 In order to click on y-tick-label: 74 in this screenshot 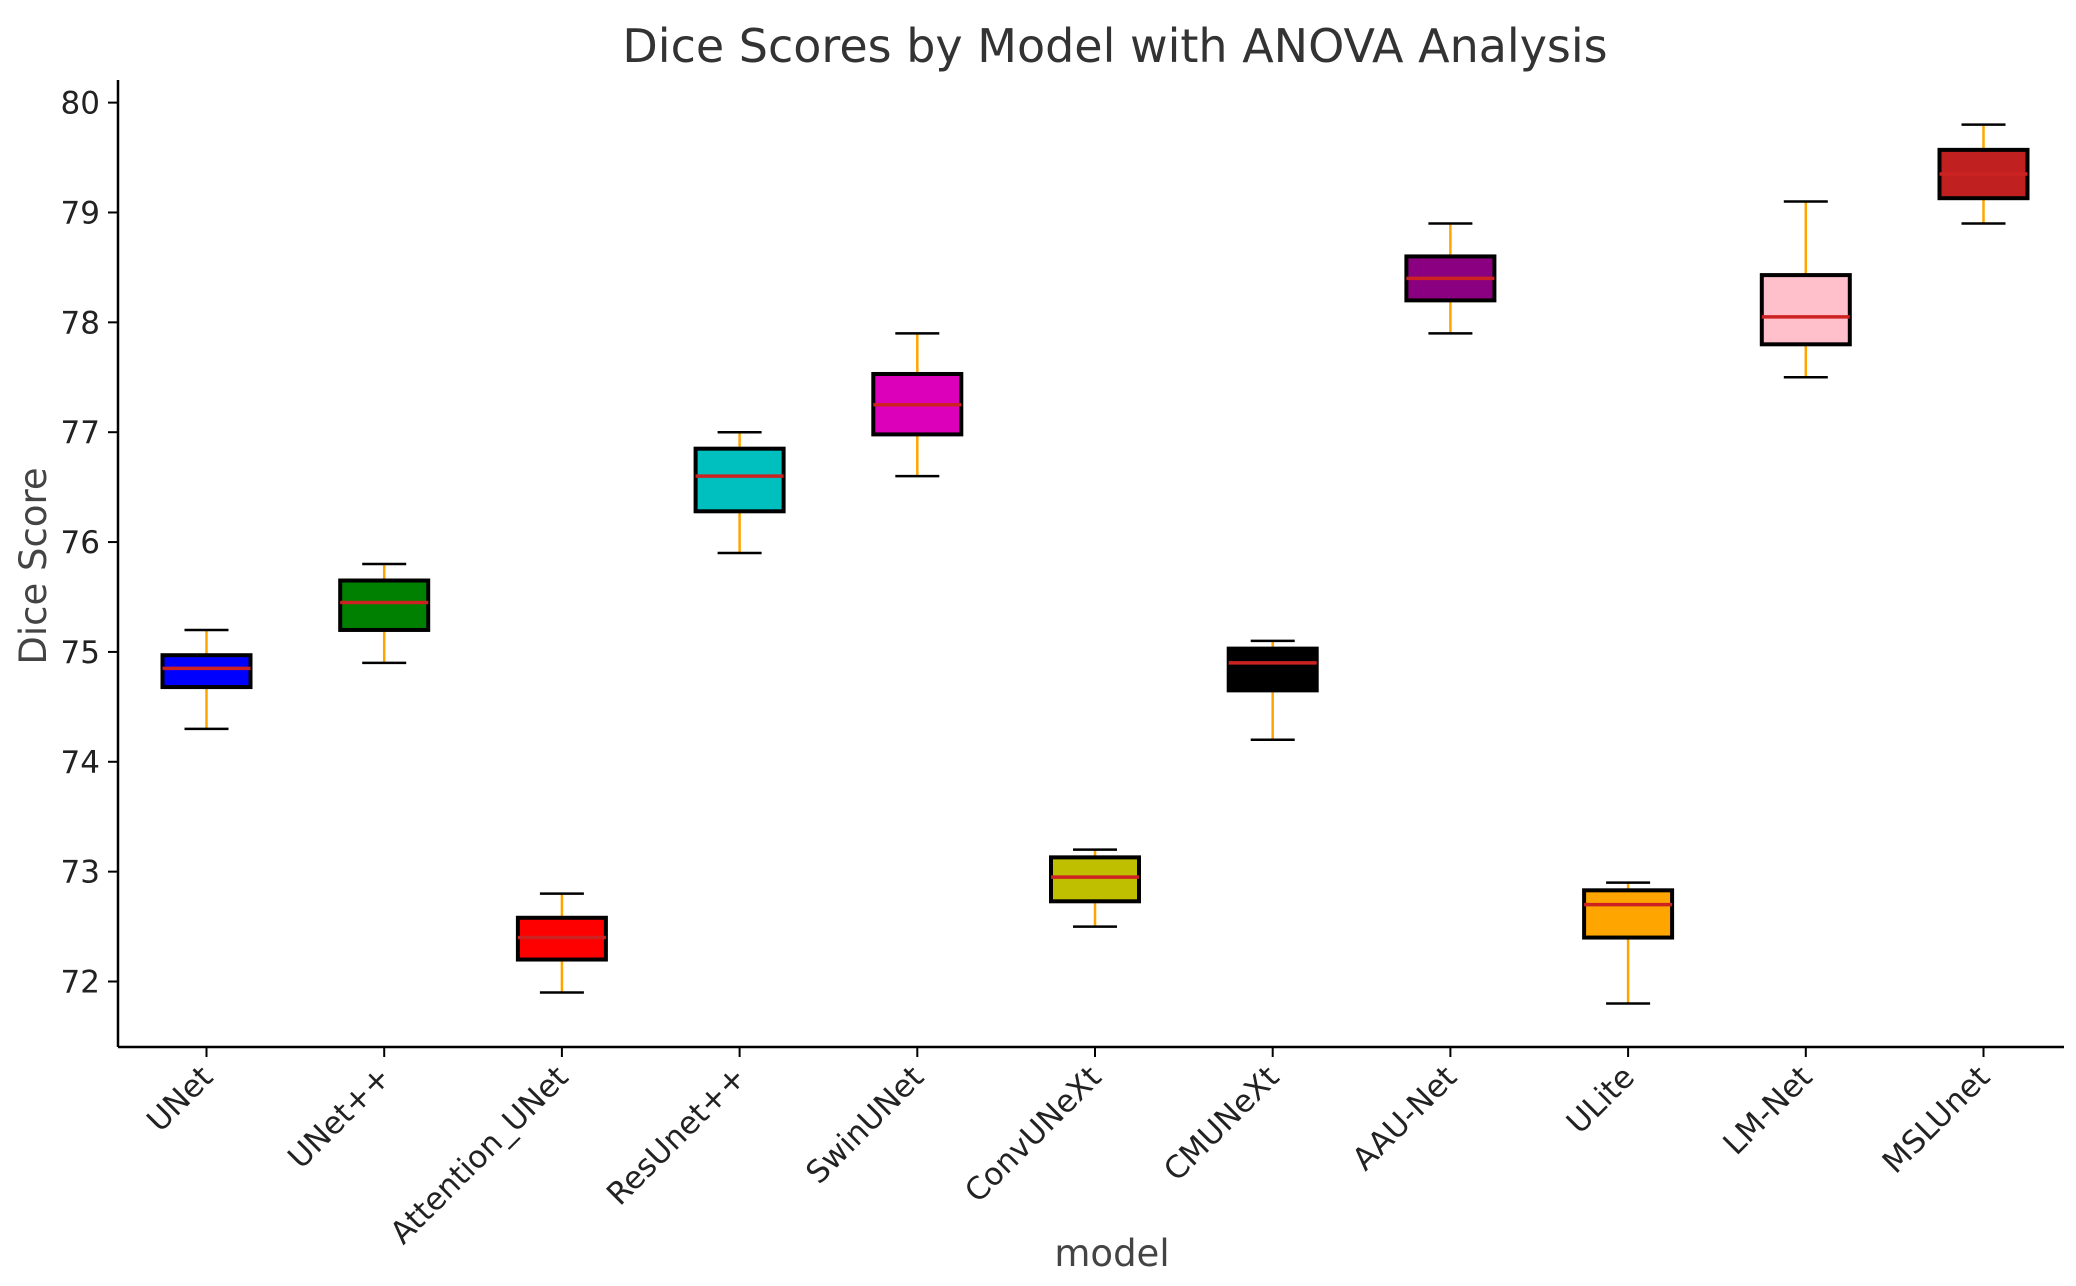, I will do `click(80, 763)`.